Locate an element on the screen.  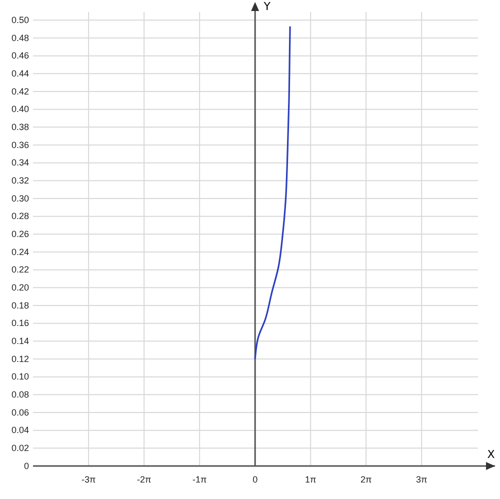
y-tick-label: 0.46 is located at coordinates (20, 55).